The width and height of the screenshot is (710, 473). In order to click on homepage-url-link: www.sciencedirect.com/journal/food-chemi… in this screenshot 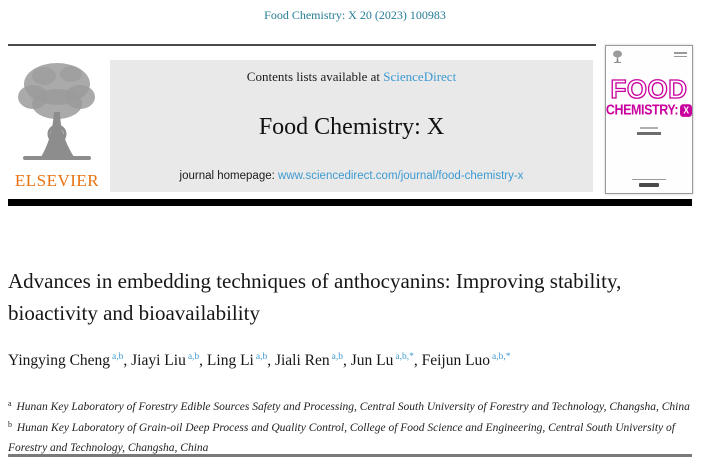, I will do `click(401, 176)`.